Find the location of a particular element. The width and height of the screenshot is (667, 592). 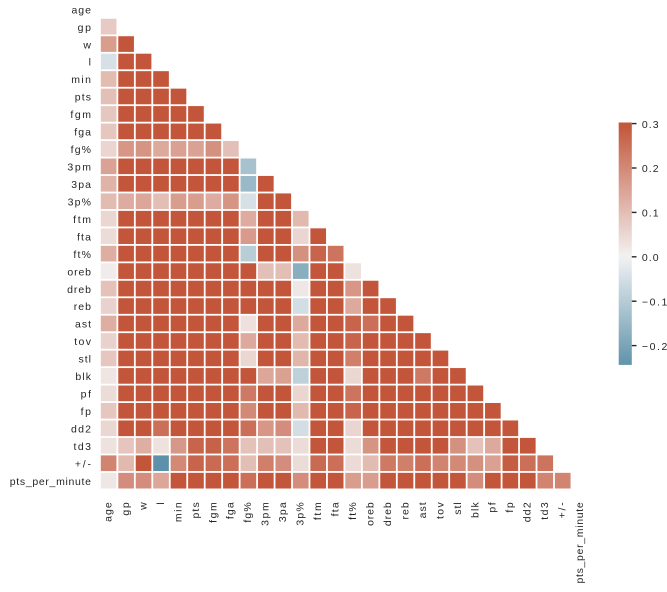

svg-text: 0.2 is located at coordinates (650, 169).